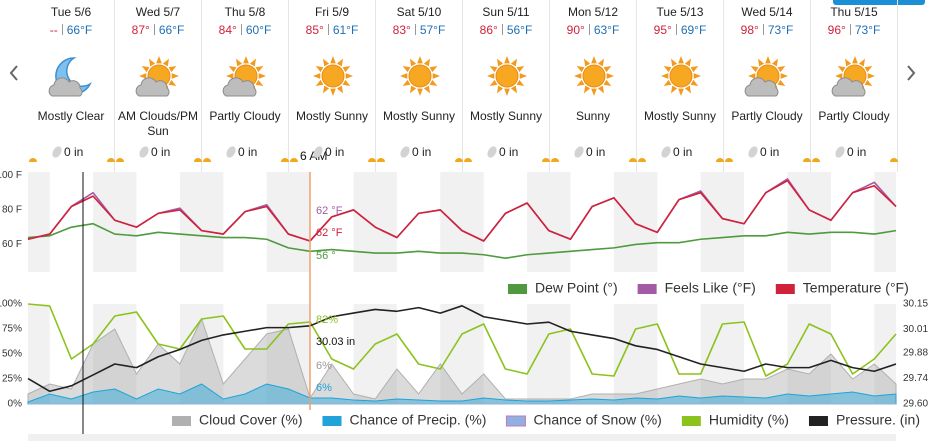  What do you see at coordinates (597, 420) in the screenshot?
I see `legend-label: Chance of Snow (%)` at bounding box center [597, 420].